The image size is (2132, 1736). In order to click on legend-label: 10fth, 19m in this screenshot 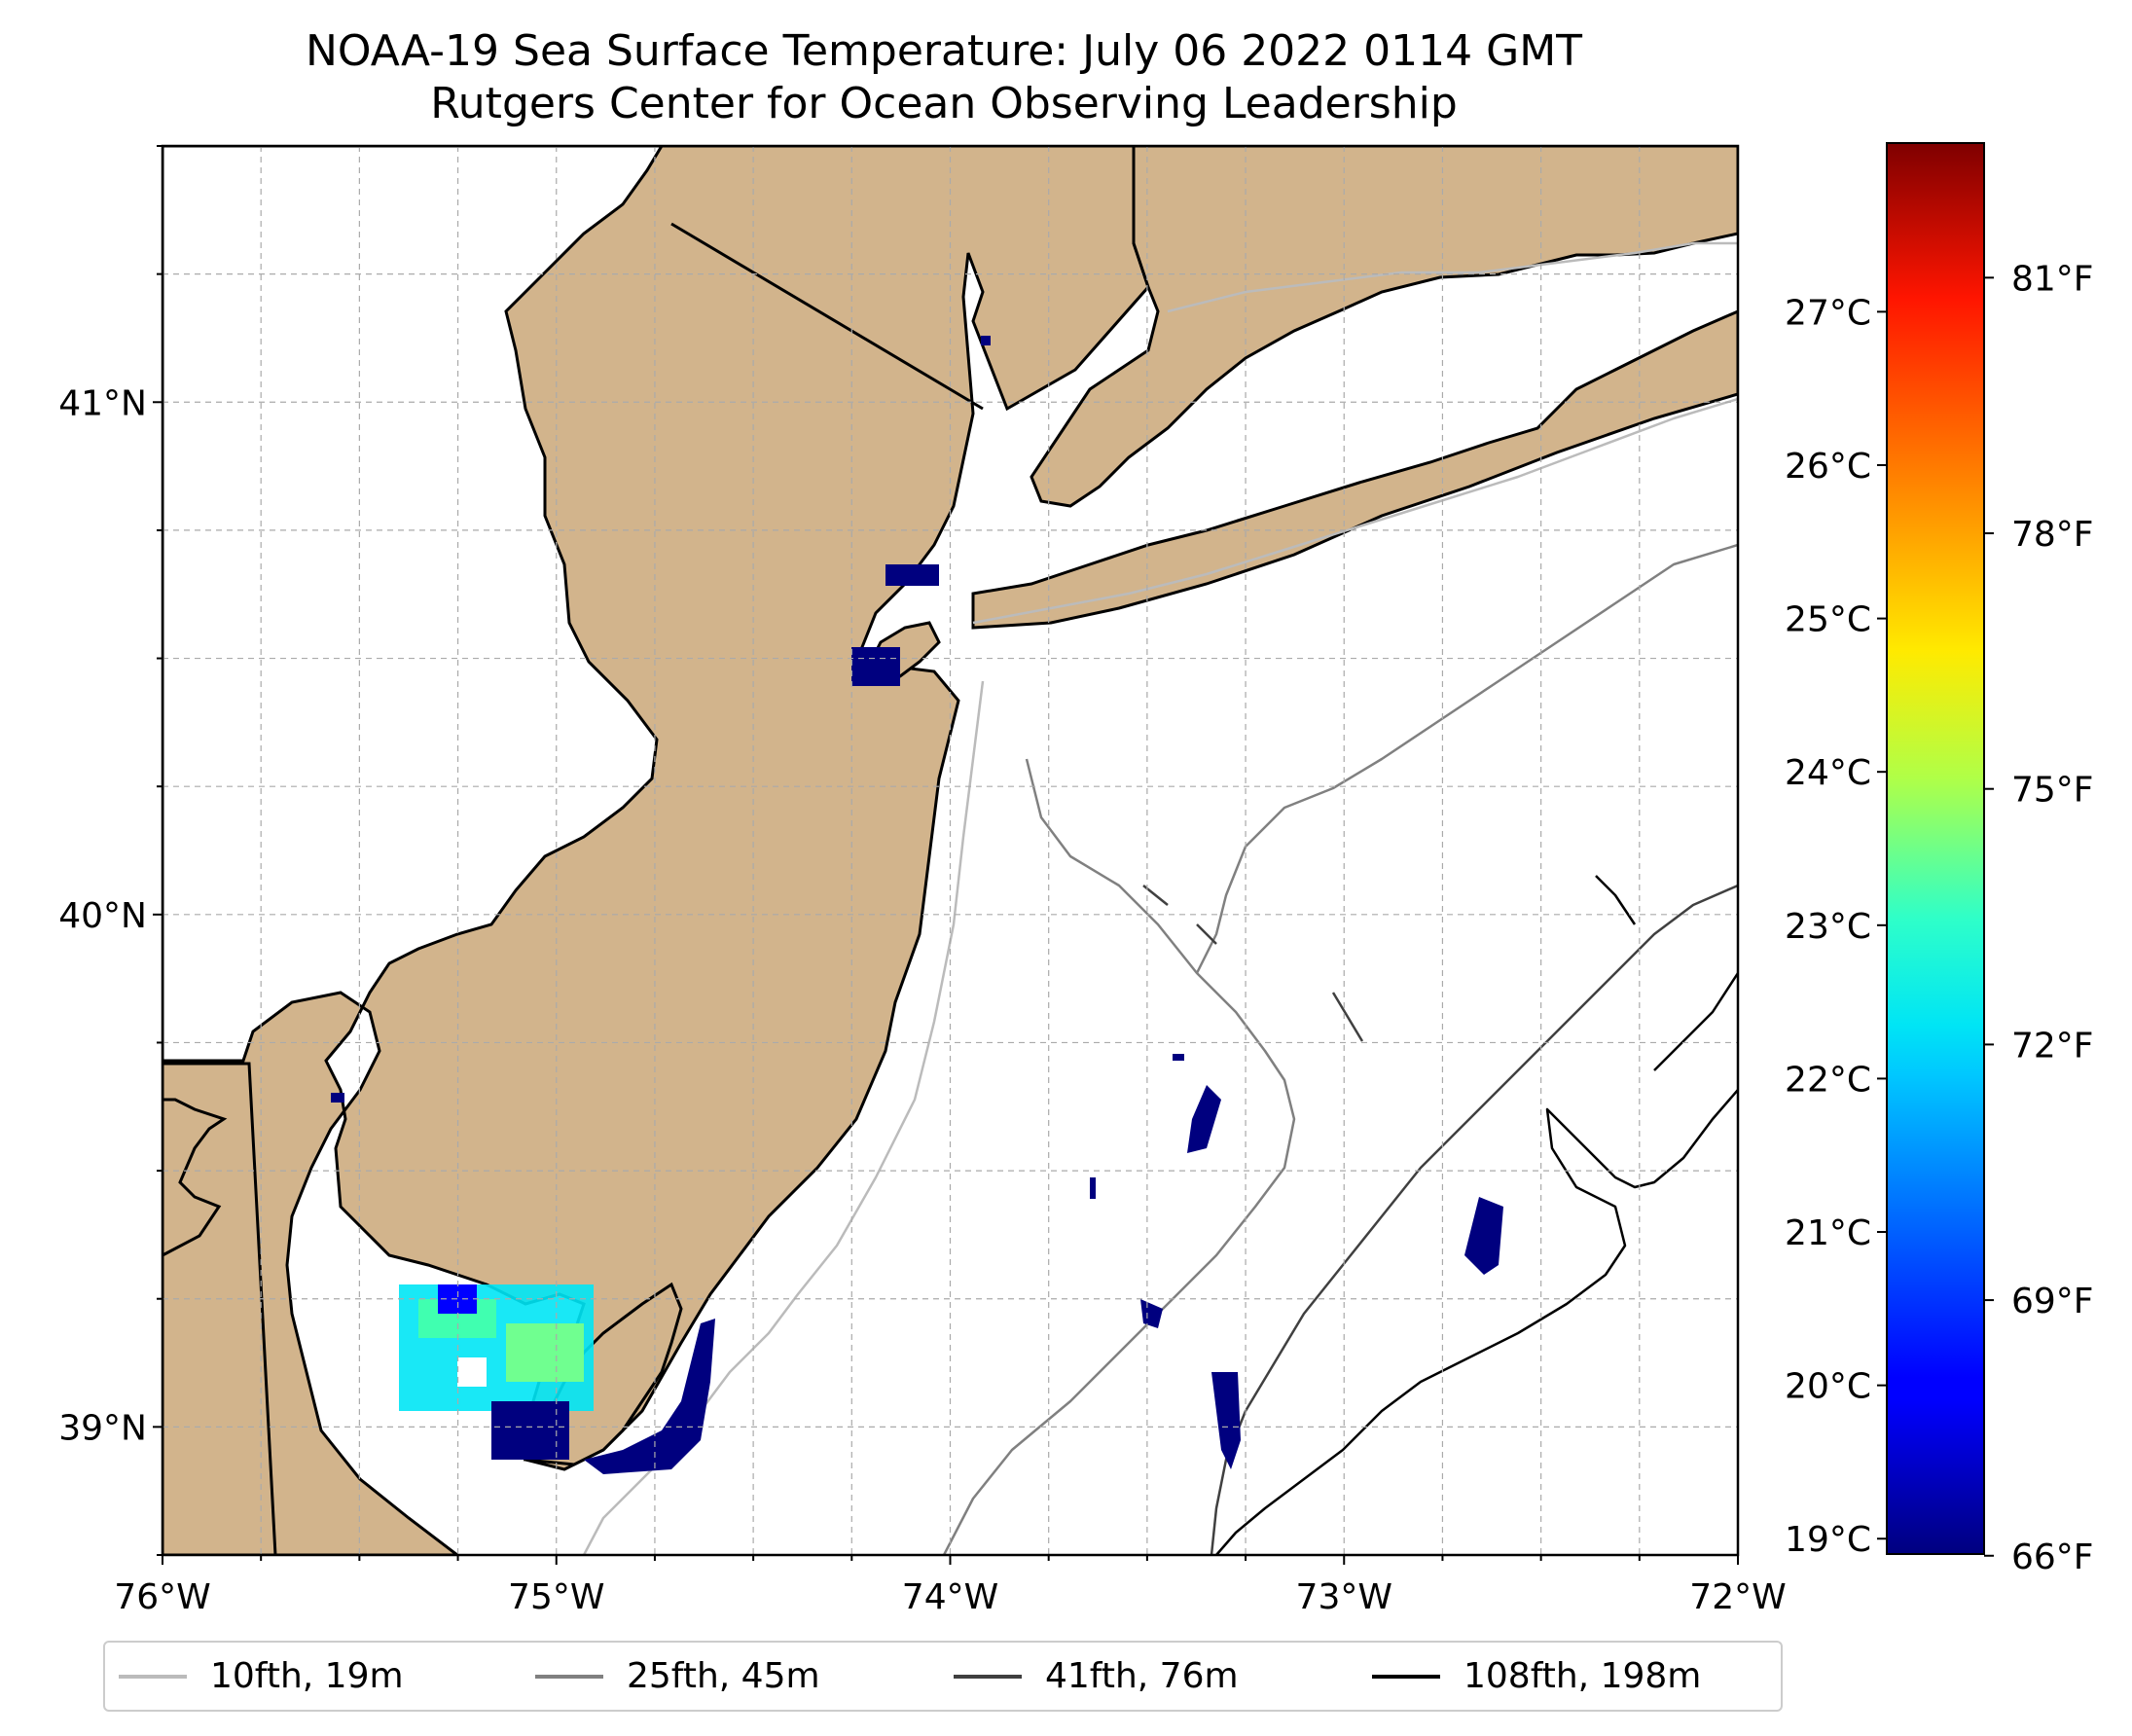, I will do `click(307, 1676)`.